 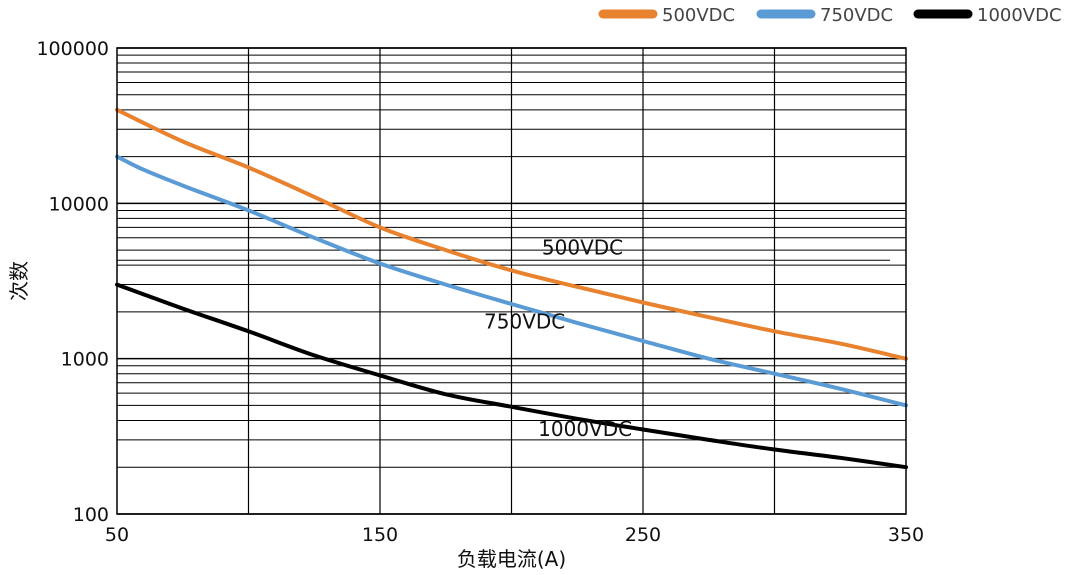 I want to click on y-tick-label: 100, so click(x=91, y=515).